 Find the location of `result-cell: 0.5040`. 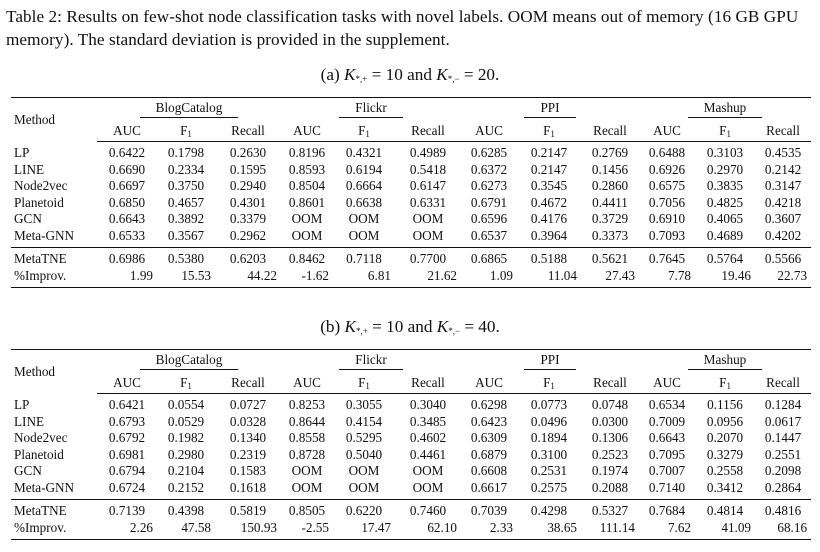

result-cell: 0.5040 is located at coordinates (364, 454).